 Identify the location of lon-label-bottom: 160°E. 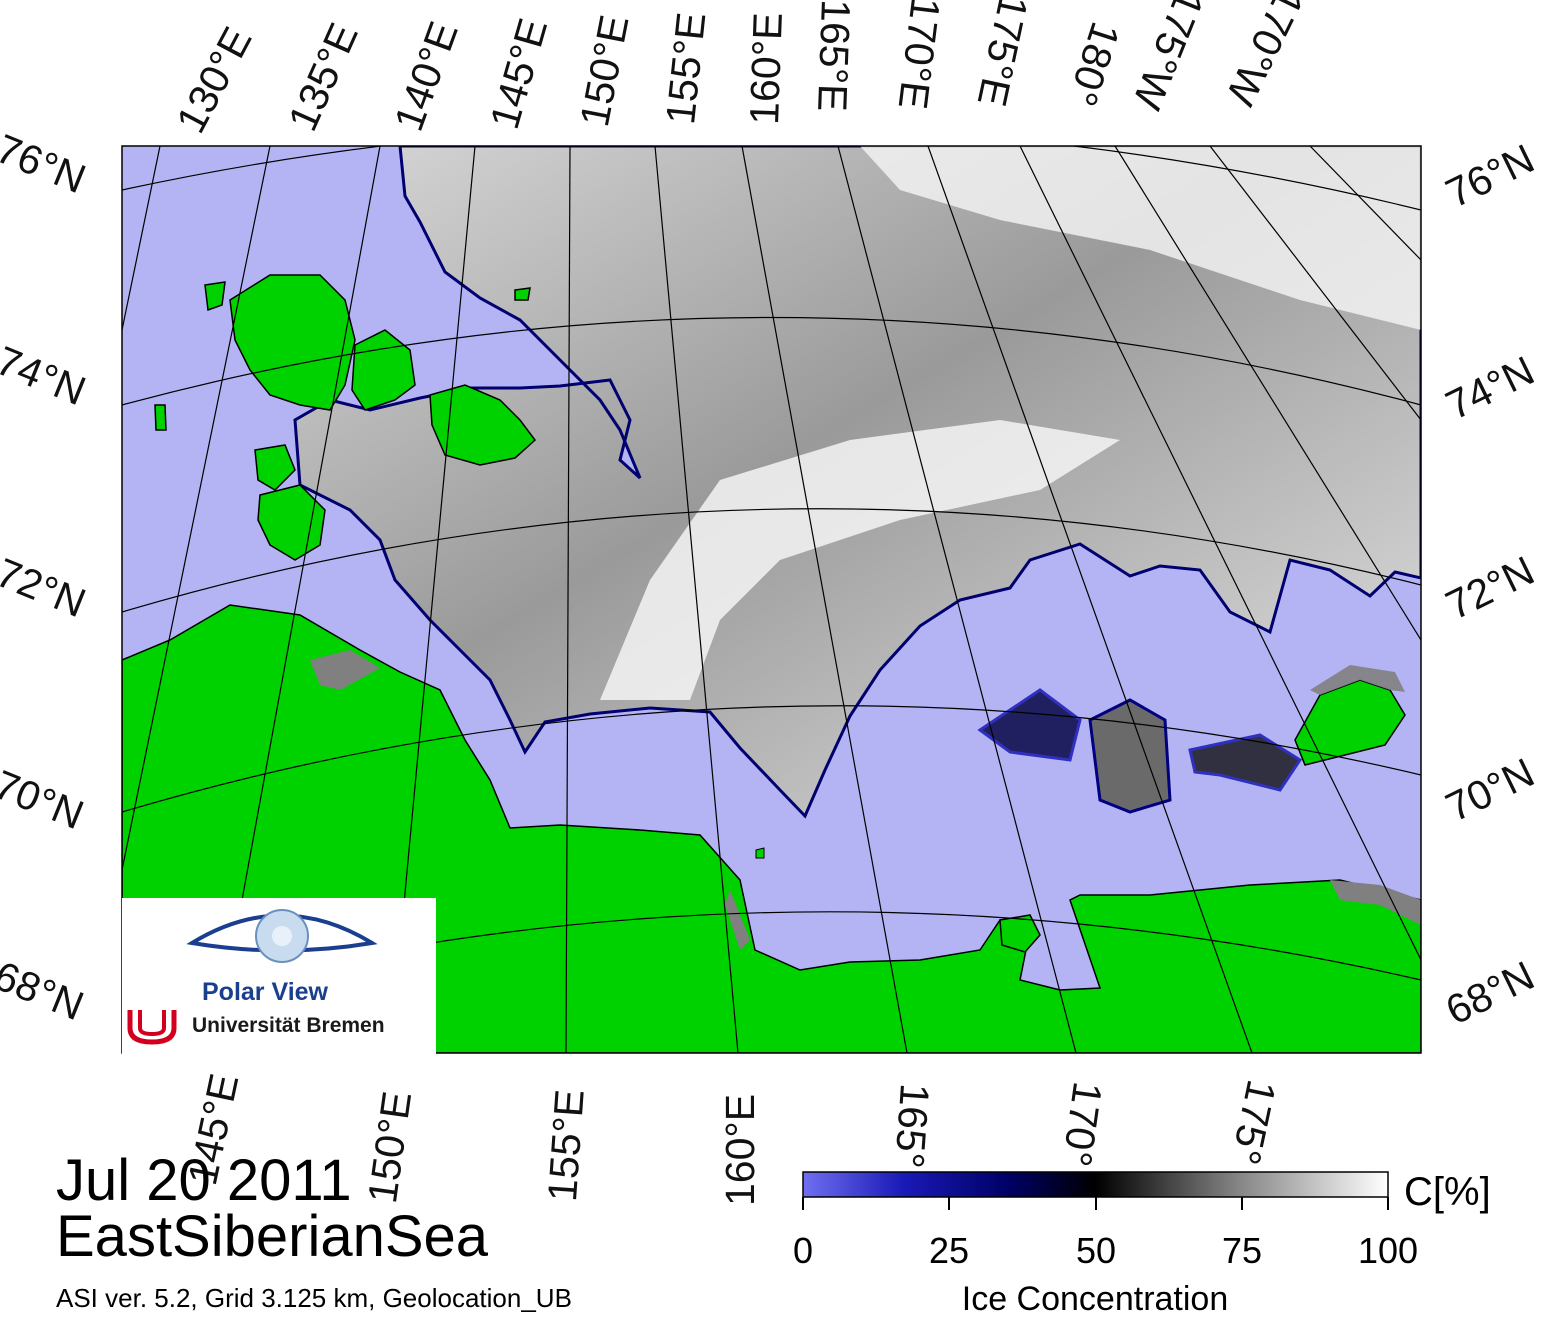
(740, 1149).